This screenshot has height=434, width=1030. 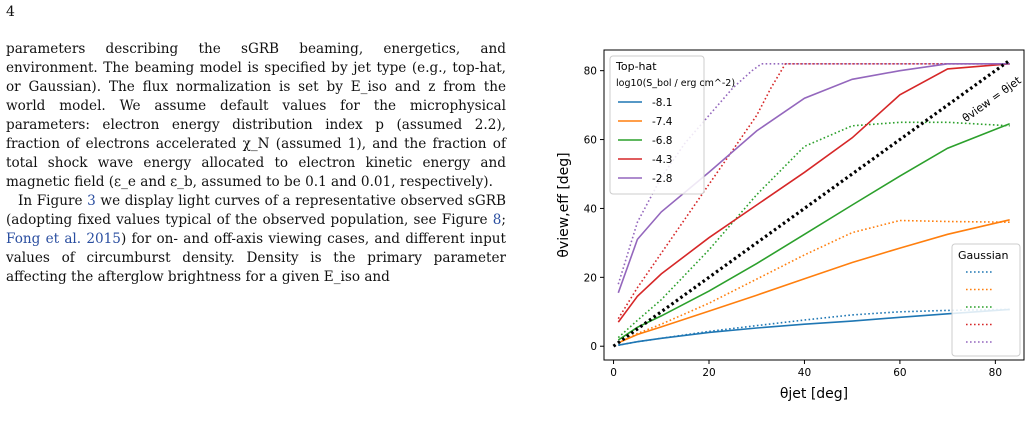 What do you see at coordinates (91, 201) in the screenshot?
I see `figure-3-link: 3` at bounding box center [91, 201].